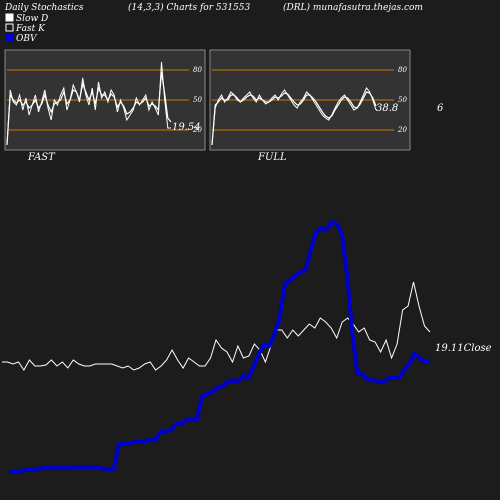 This screenshot has width=500, height=500. I want to click on fast-label: FAST, so click(41, 157).